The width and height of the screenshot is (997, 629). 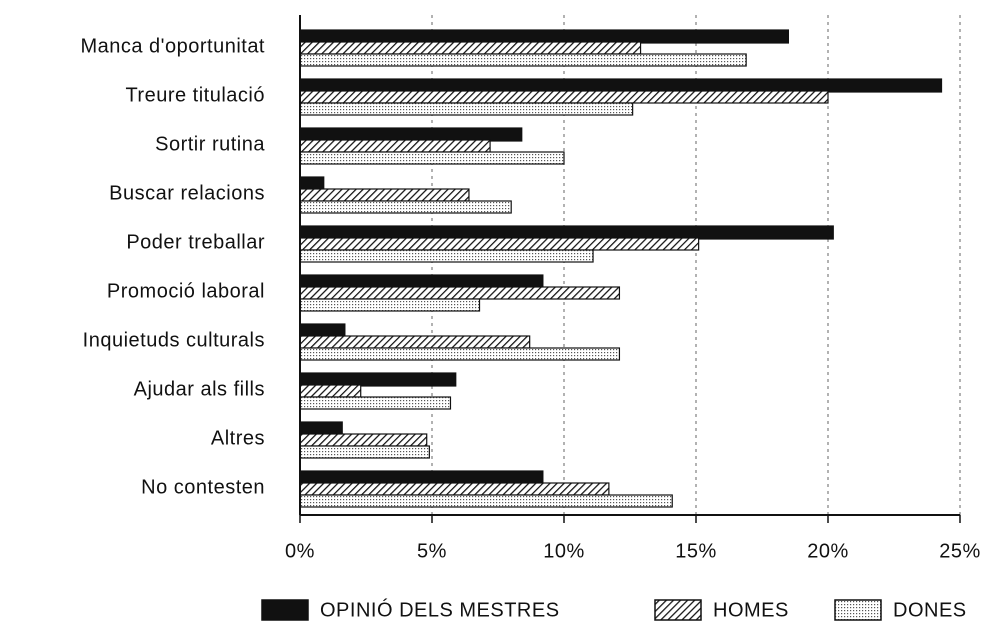 What do you see at coordinates (187, 193) in the screenshot?
I see `y-tick-label: Buscar relacions` at bounding box center [187, 193].